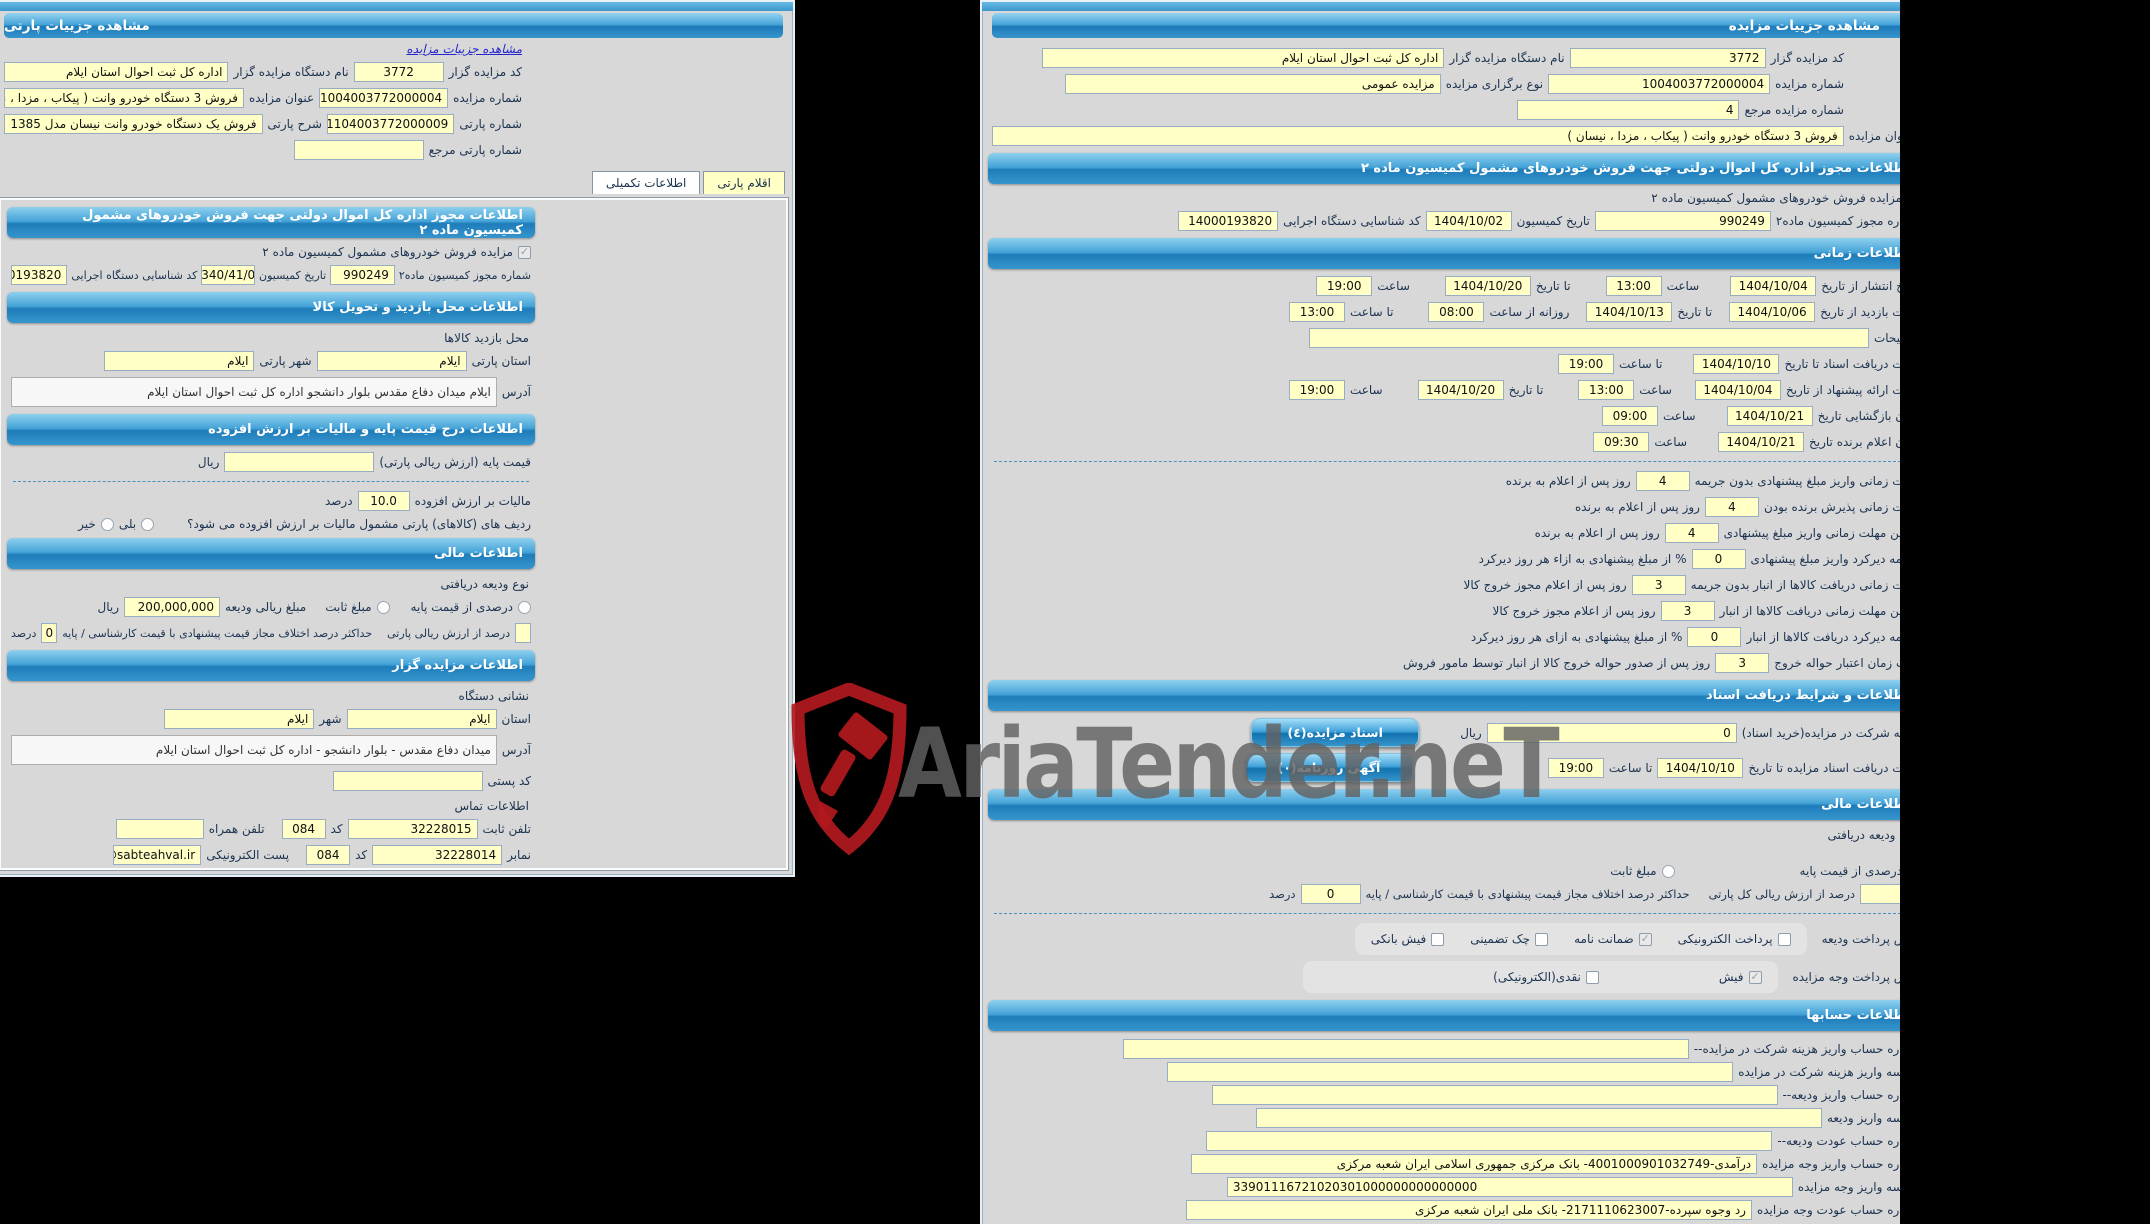 The image size is (2150, 1224). Describe the element at coordinates (1633, 286) in the screenshot. I see `publish-from-time-field: 13:00` at that location.